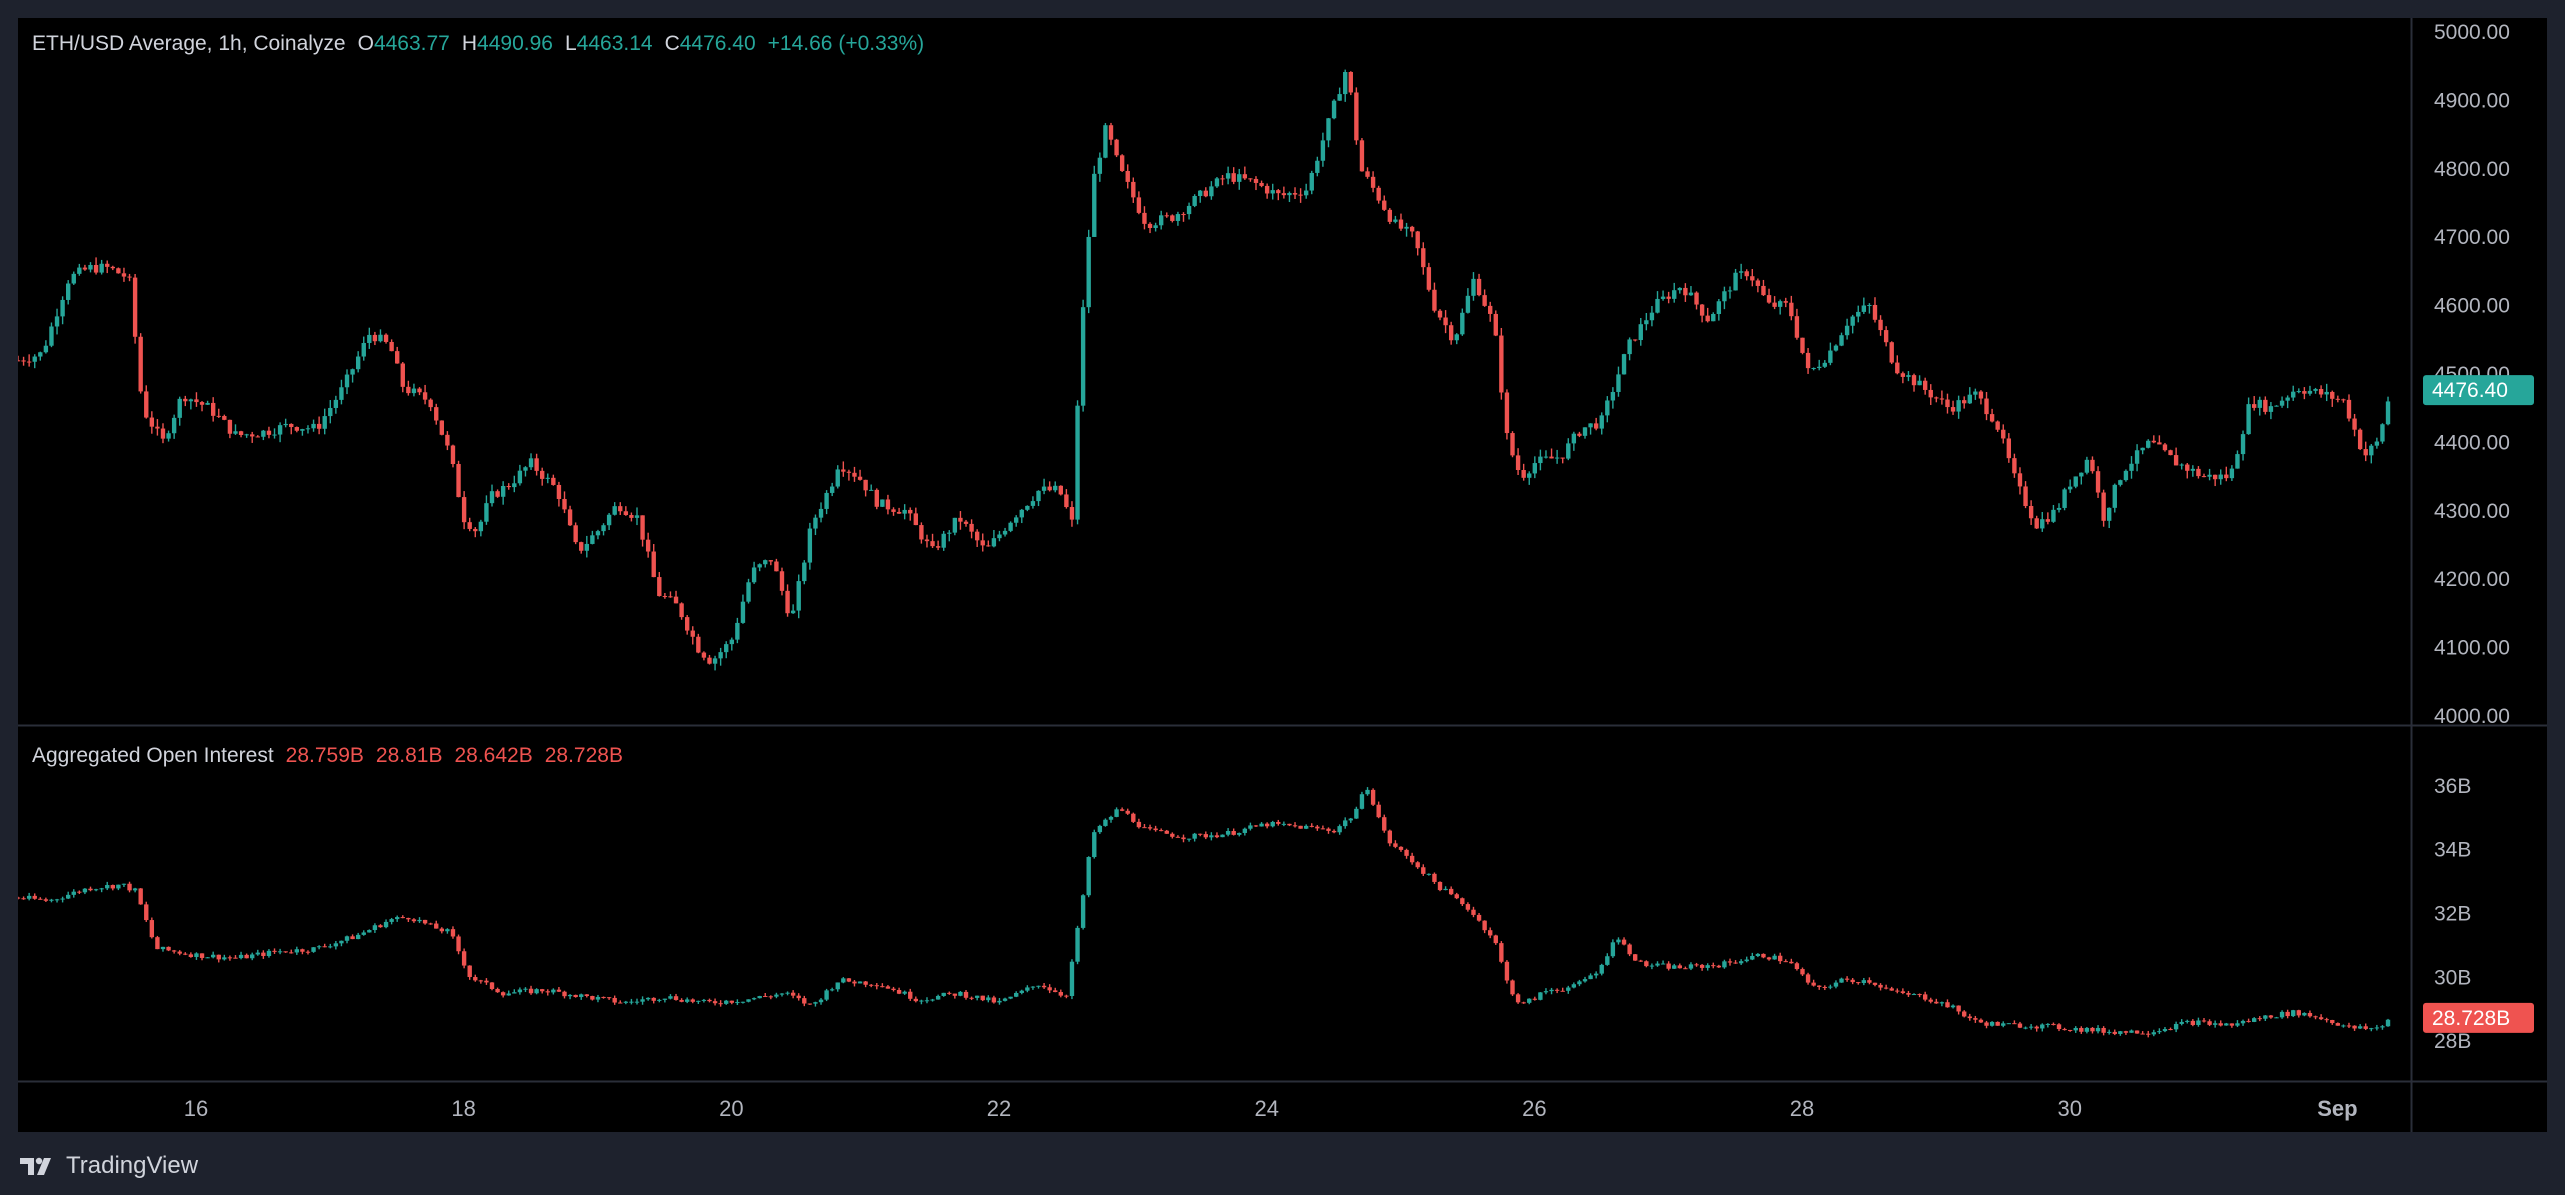  Describe the element at coordinates (2452, 786) in the screenshot. I see `oi-y-tick-label: 36B` at that location.